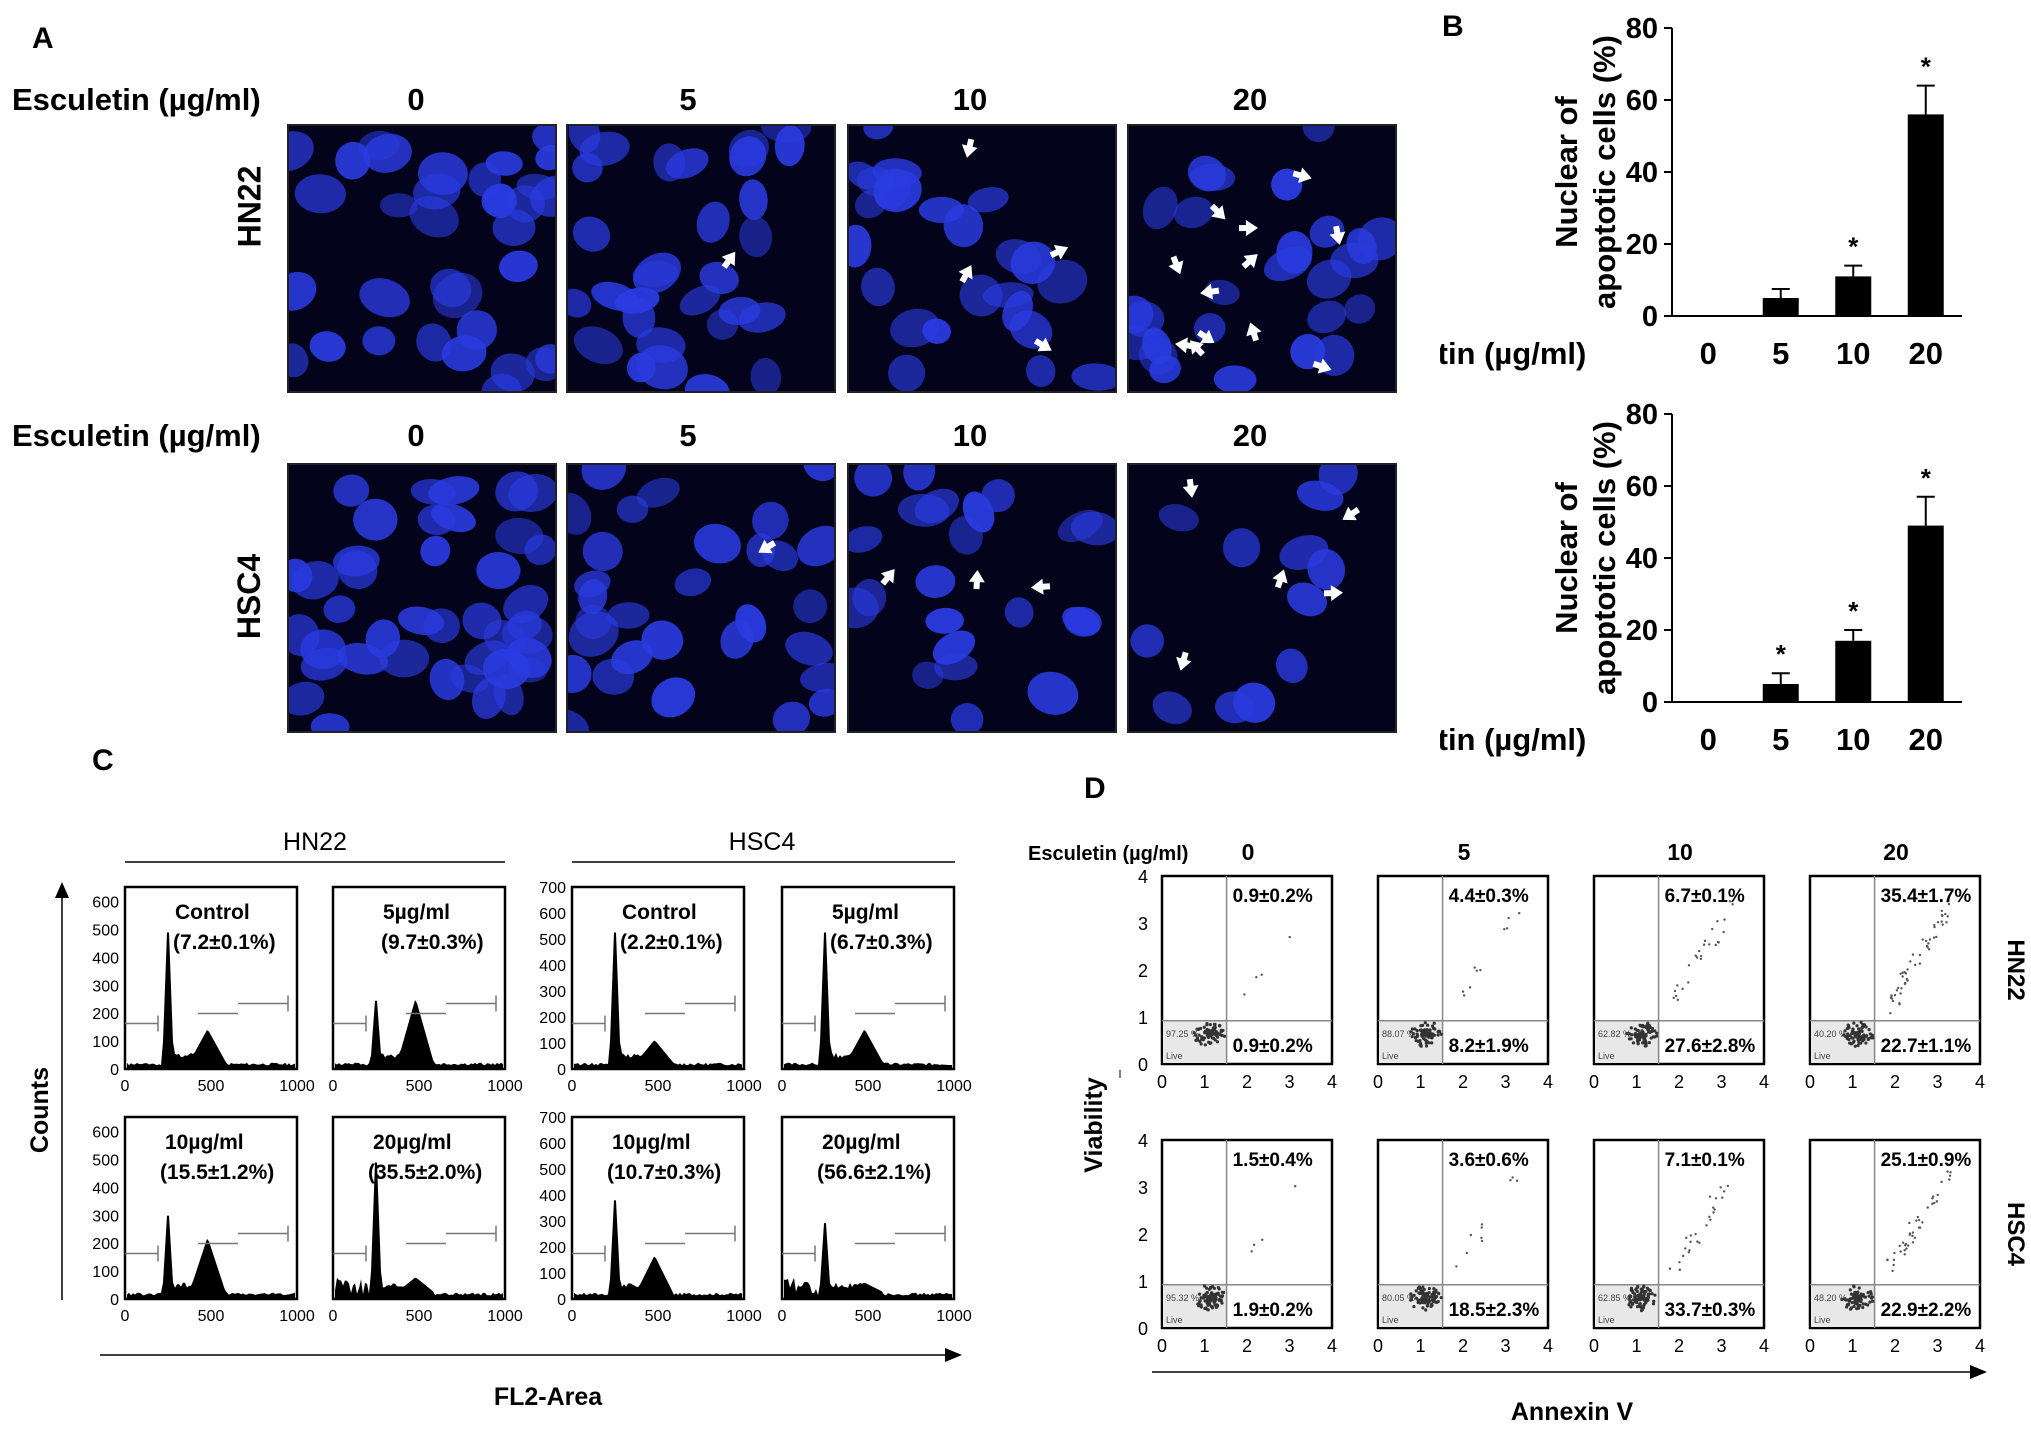 The width and height of the screenshot is (2031, 1434). What do you see at coordinates (249, 596) in the screenshot?
I see `panel-a-cell-line-hsc4: HSC4` at bounding box center [249, 596].